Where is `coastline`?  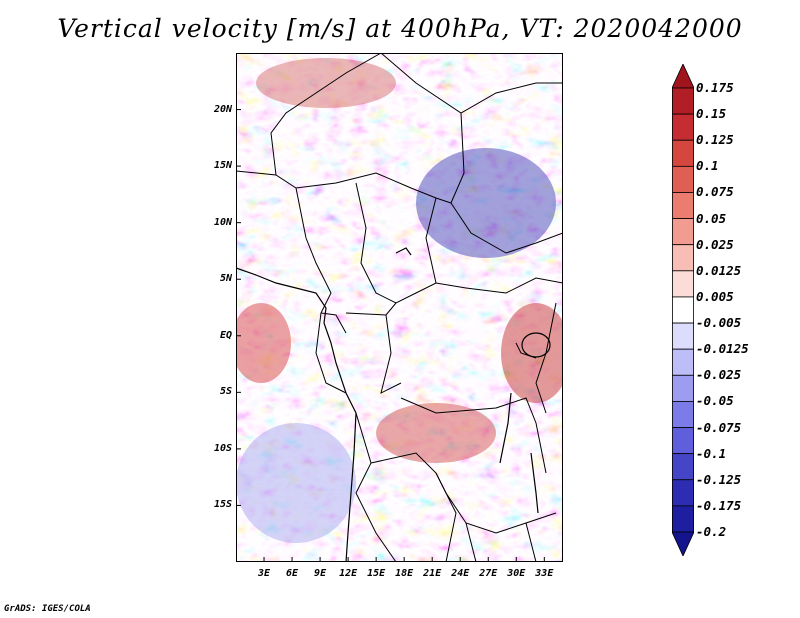 coastline is located at coordinates (296, 414).